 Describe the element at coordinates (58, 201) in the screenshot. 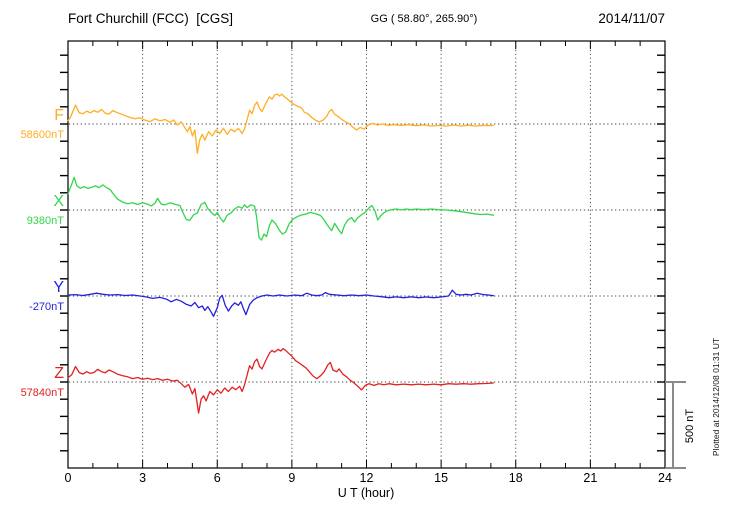

I see `component-label-x: X` at that location.